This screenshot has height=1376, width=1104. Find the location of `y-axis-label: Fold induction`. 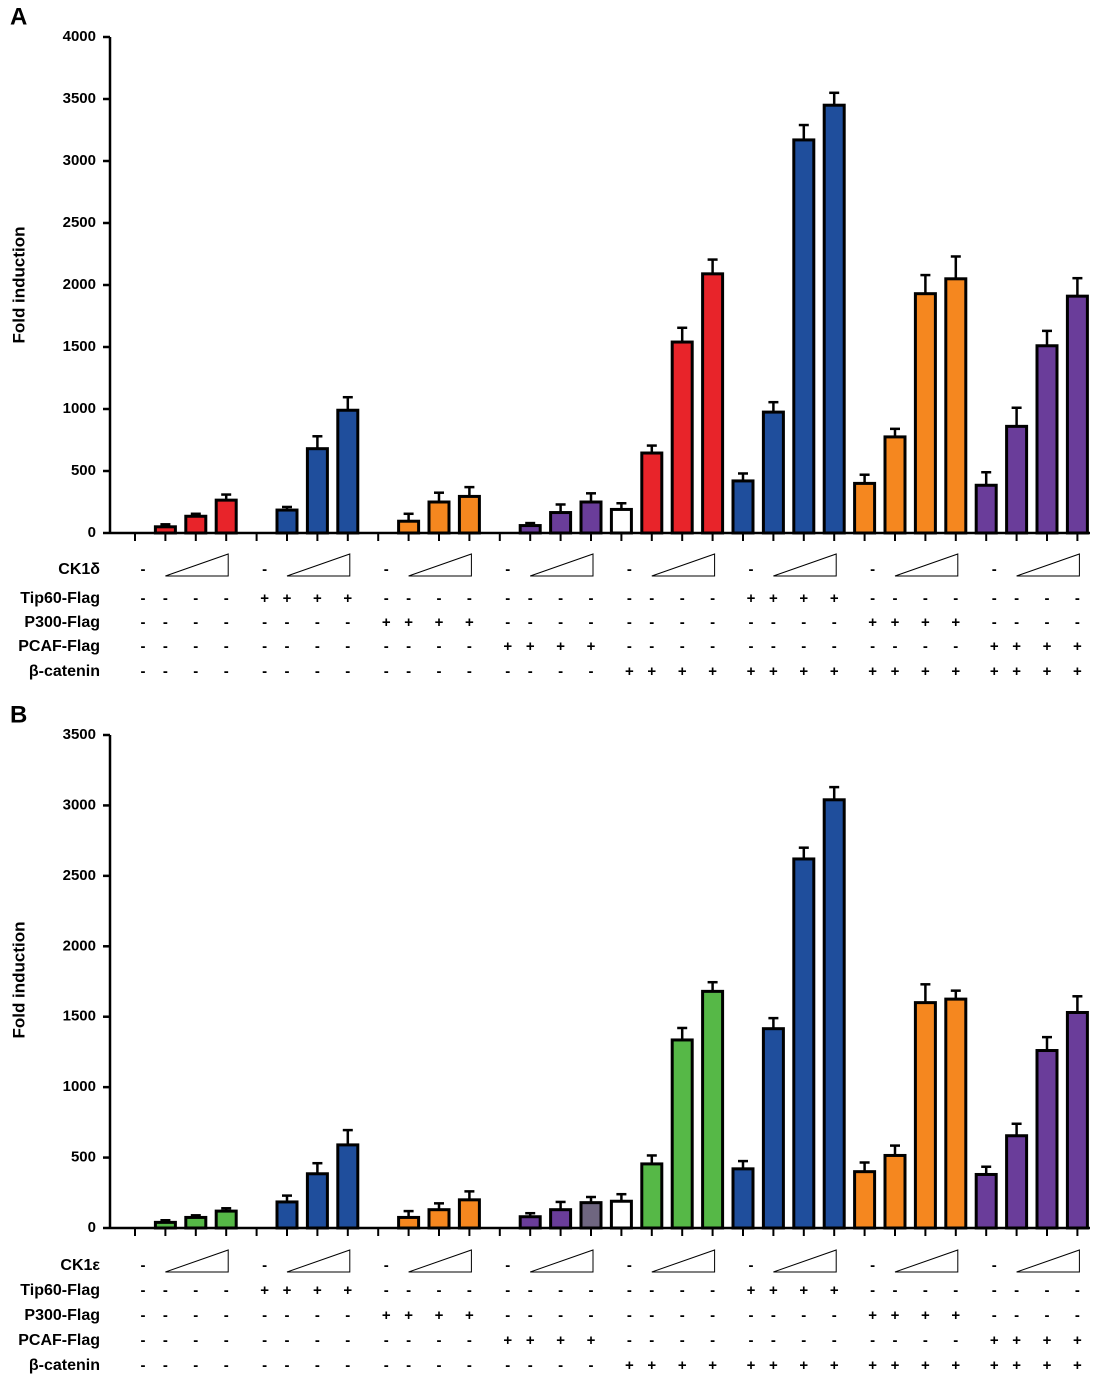

y-axis-label: Fold induction is located at coordinates (18, 979).